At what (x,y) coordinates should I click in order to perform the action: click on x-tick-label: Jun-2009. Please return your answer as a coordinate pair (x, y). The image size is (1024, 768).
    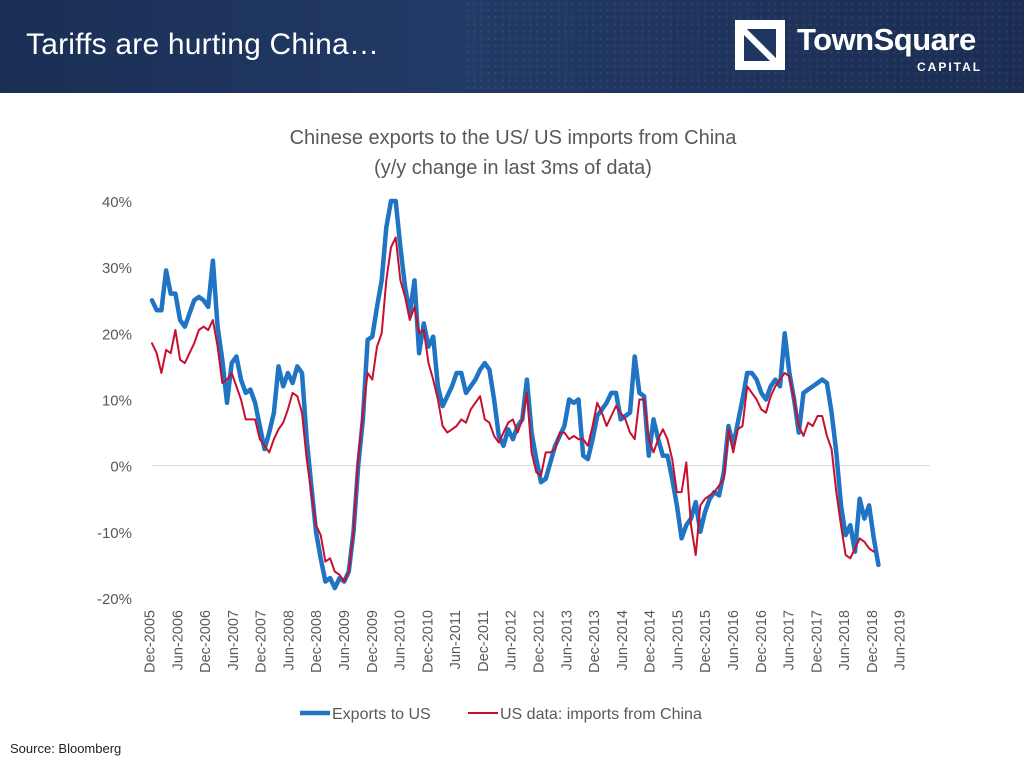
    Looking at the image, I should click on (345, 640).